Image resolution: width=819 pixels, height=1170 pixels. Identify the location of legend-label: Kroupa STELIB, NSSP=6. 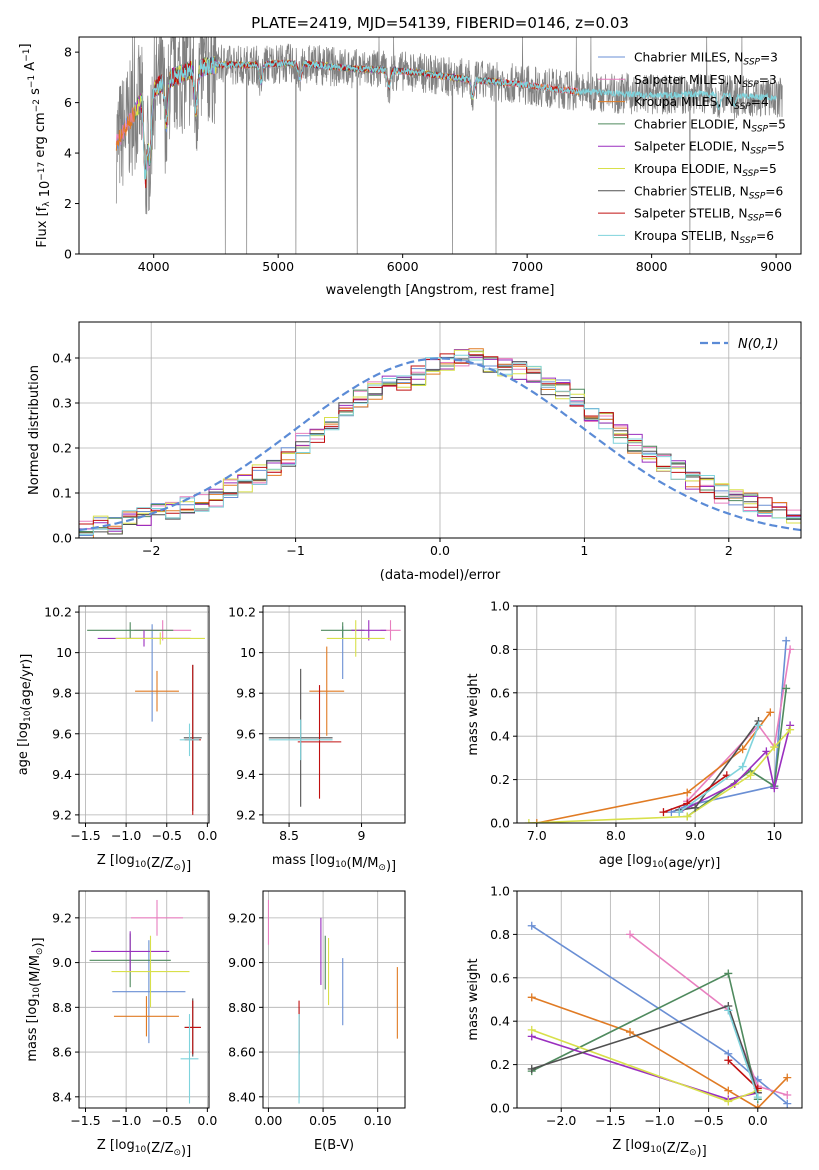
(704, 237).